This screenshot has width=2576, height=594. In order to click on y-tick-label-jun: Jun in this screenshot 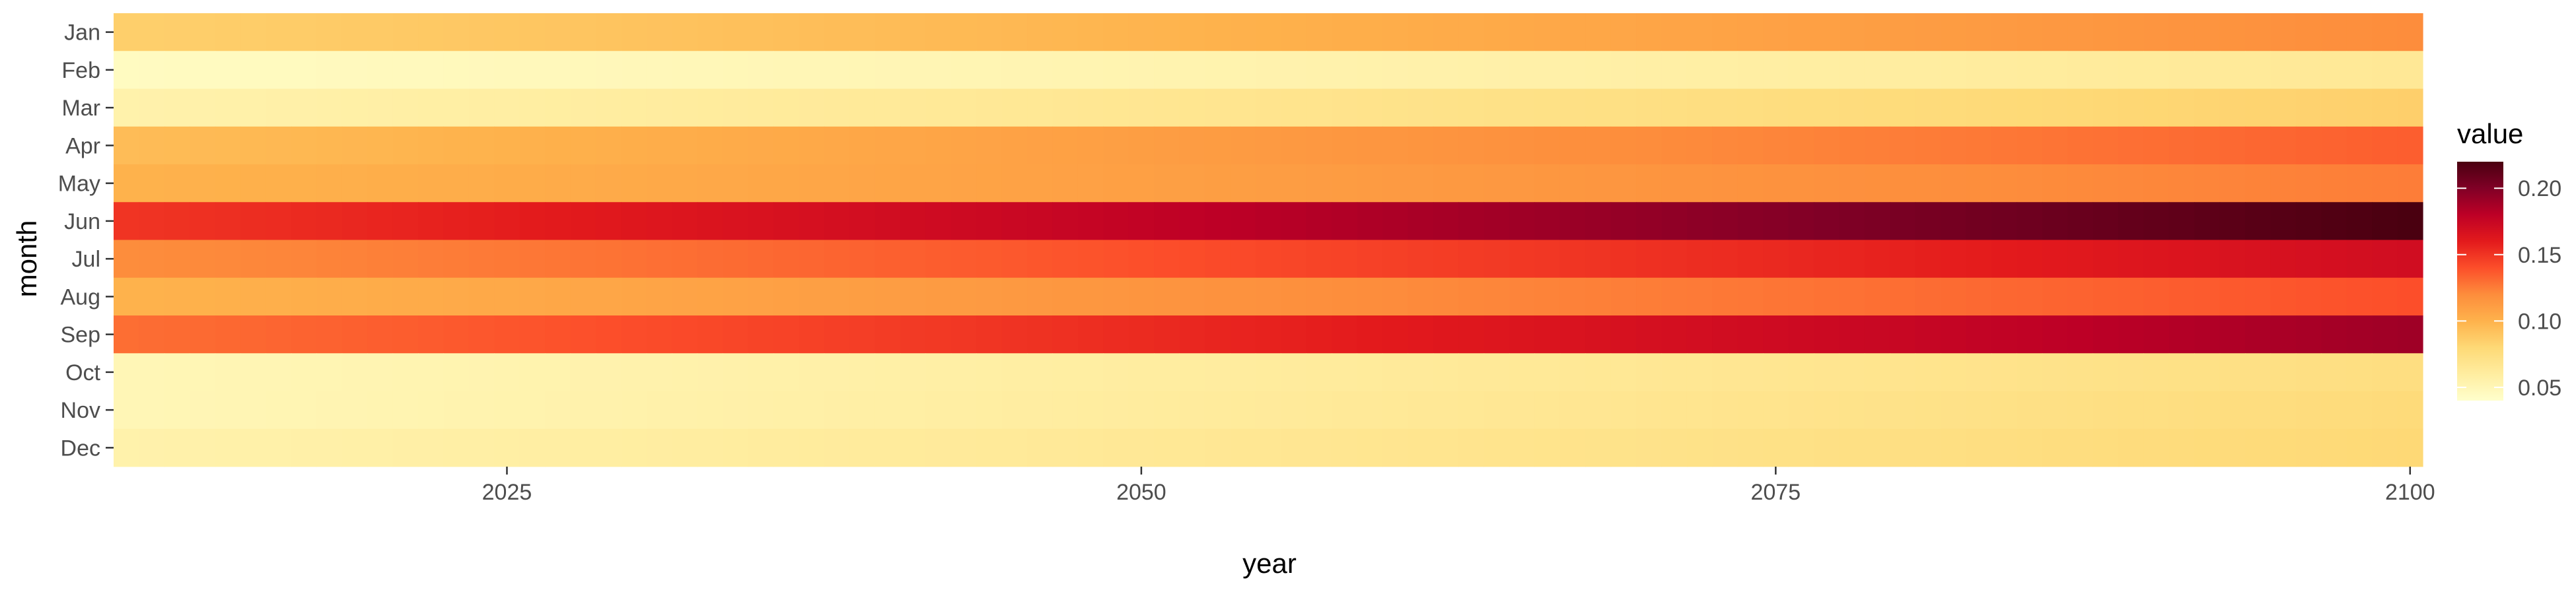, I will do `click(82, 222)`.